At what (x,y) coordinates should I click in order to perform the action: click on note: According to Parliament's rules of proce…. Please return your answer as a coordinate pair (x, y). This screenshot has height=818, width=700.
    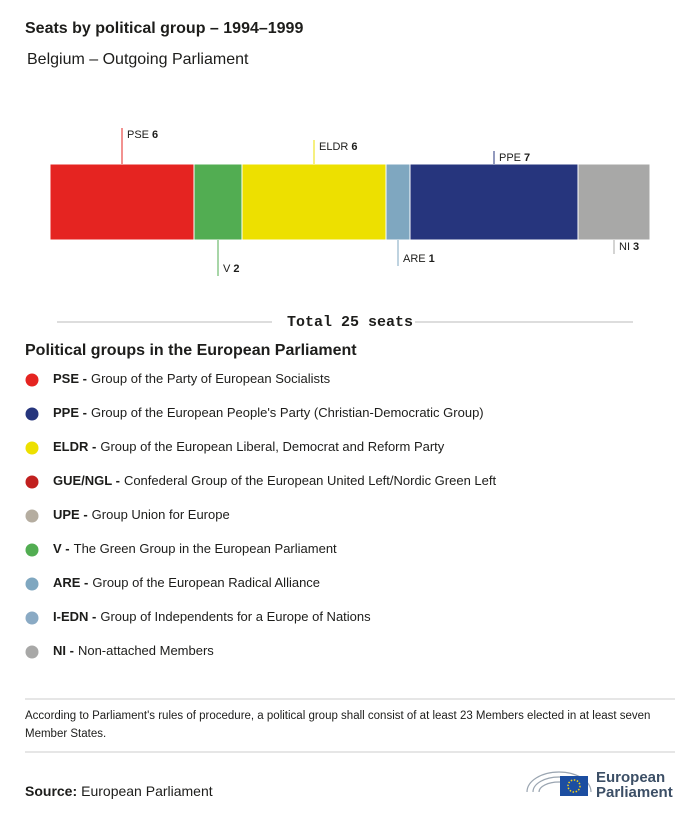
    Looking at the image, I should click on (338, 725).